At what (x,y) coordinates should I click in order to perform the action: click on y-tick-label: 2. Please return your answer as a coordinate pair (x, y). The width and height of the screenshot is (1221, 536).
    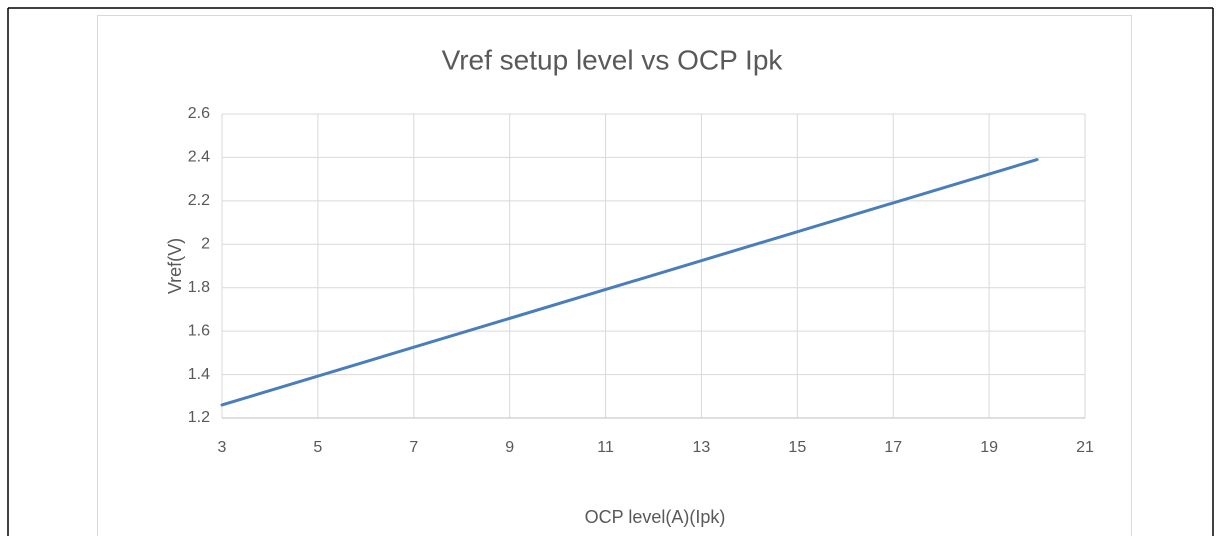
    Looking at the image, I should click on (205, 244).